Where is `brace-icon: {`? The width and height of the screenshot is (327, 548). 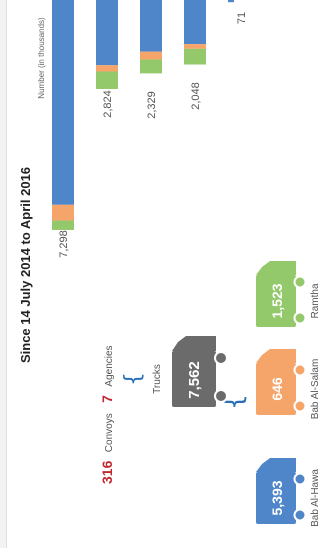 brace-icon: { is located at coordinates (133, 379).